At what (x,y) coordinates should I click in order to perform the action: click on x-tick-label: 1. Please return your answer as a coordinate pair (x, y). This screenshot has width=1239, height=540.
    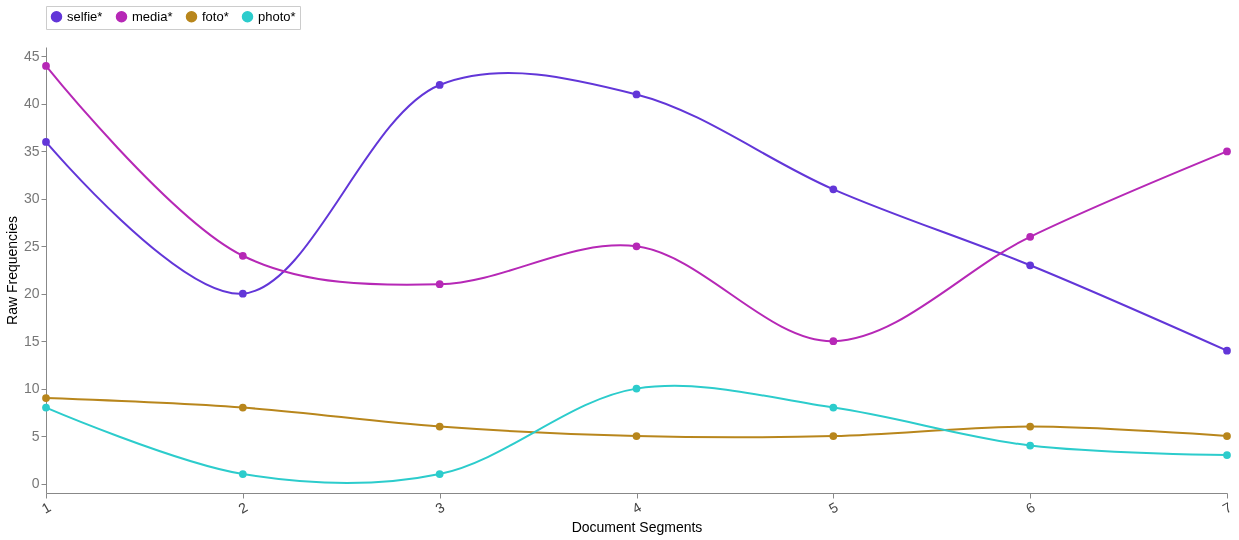
    Looking at the image, I should click on (46, 507).